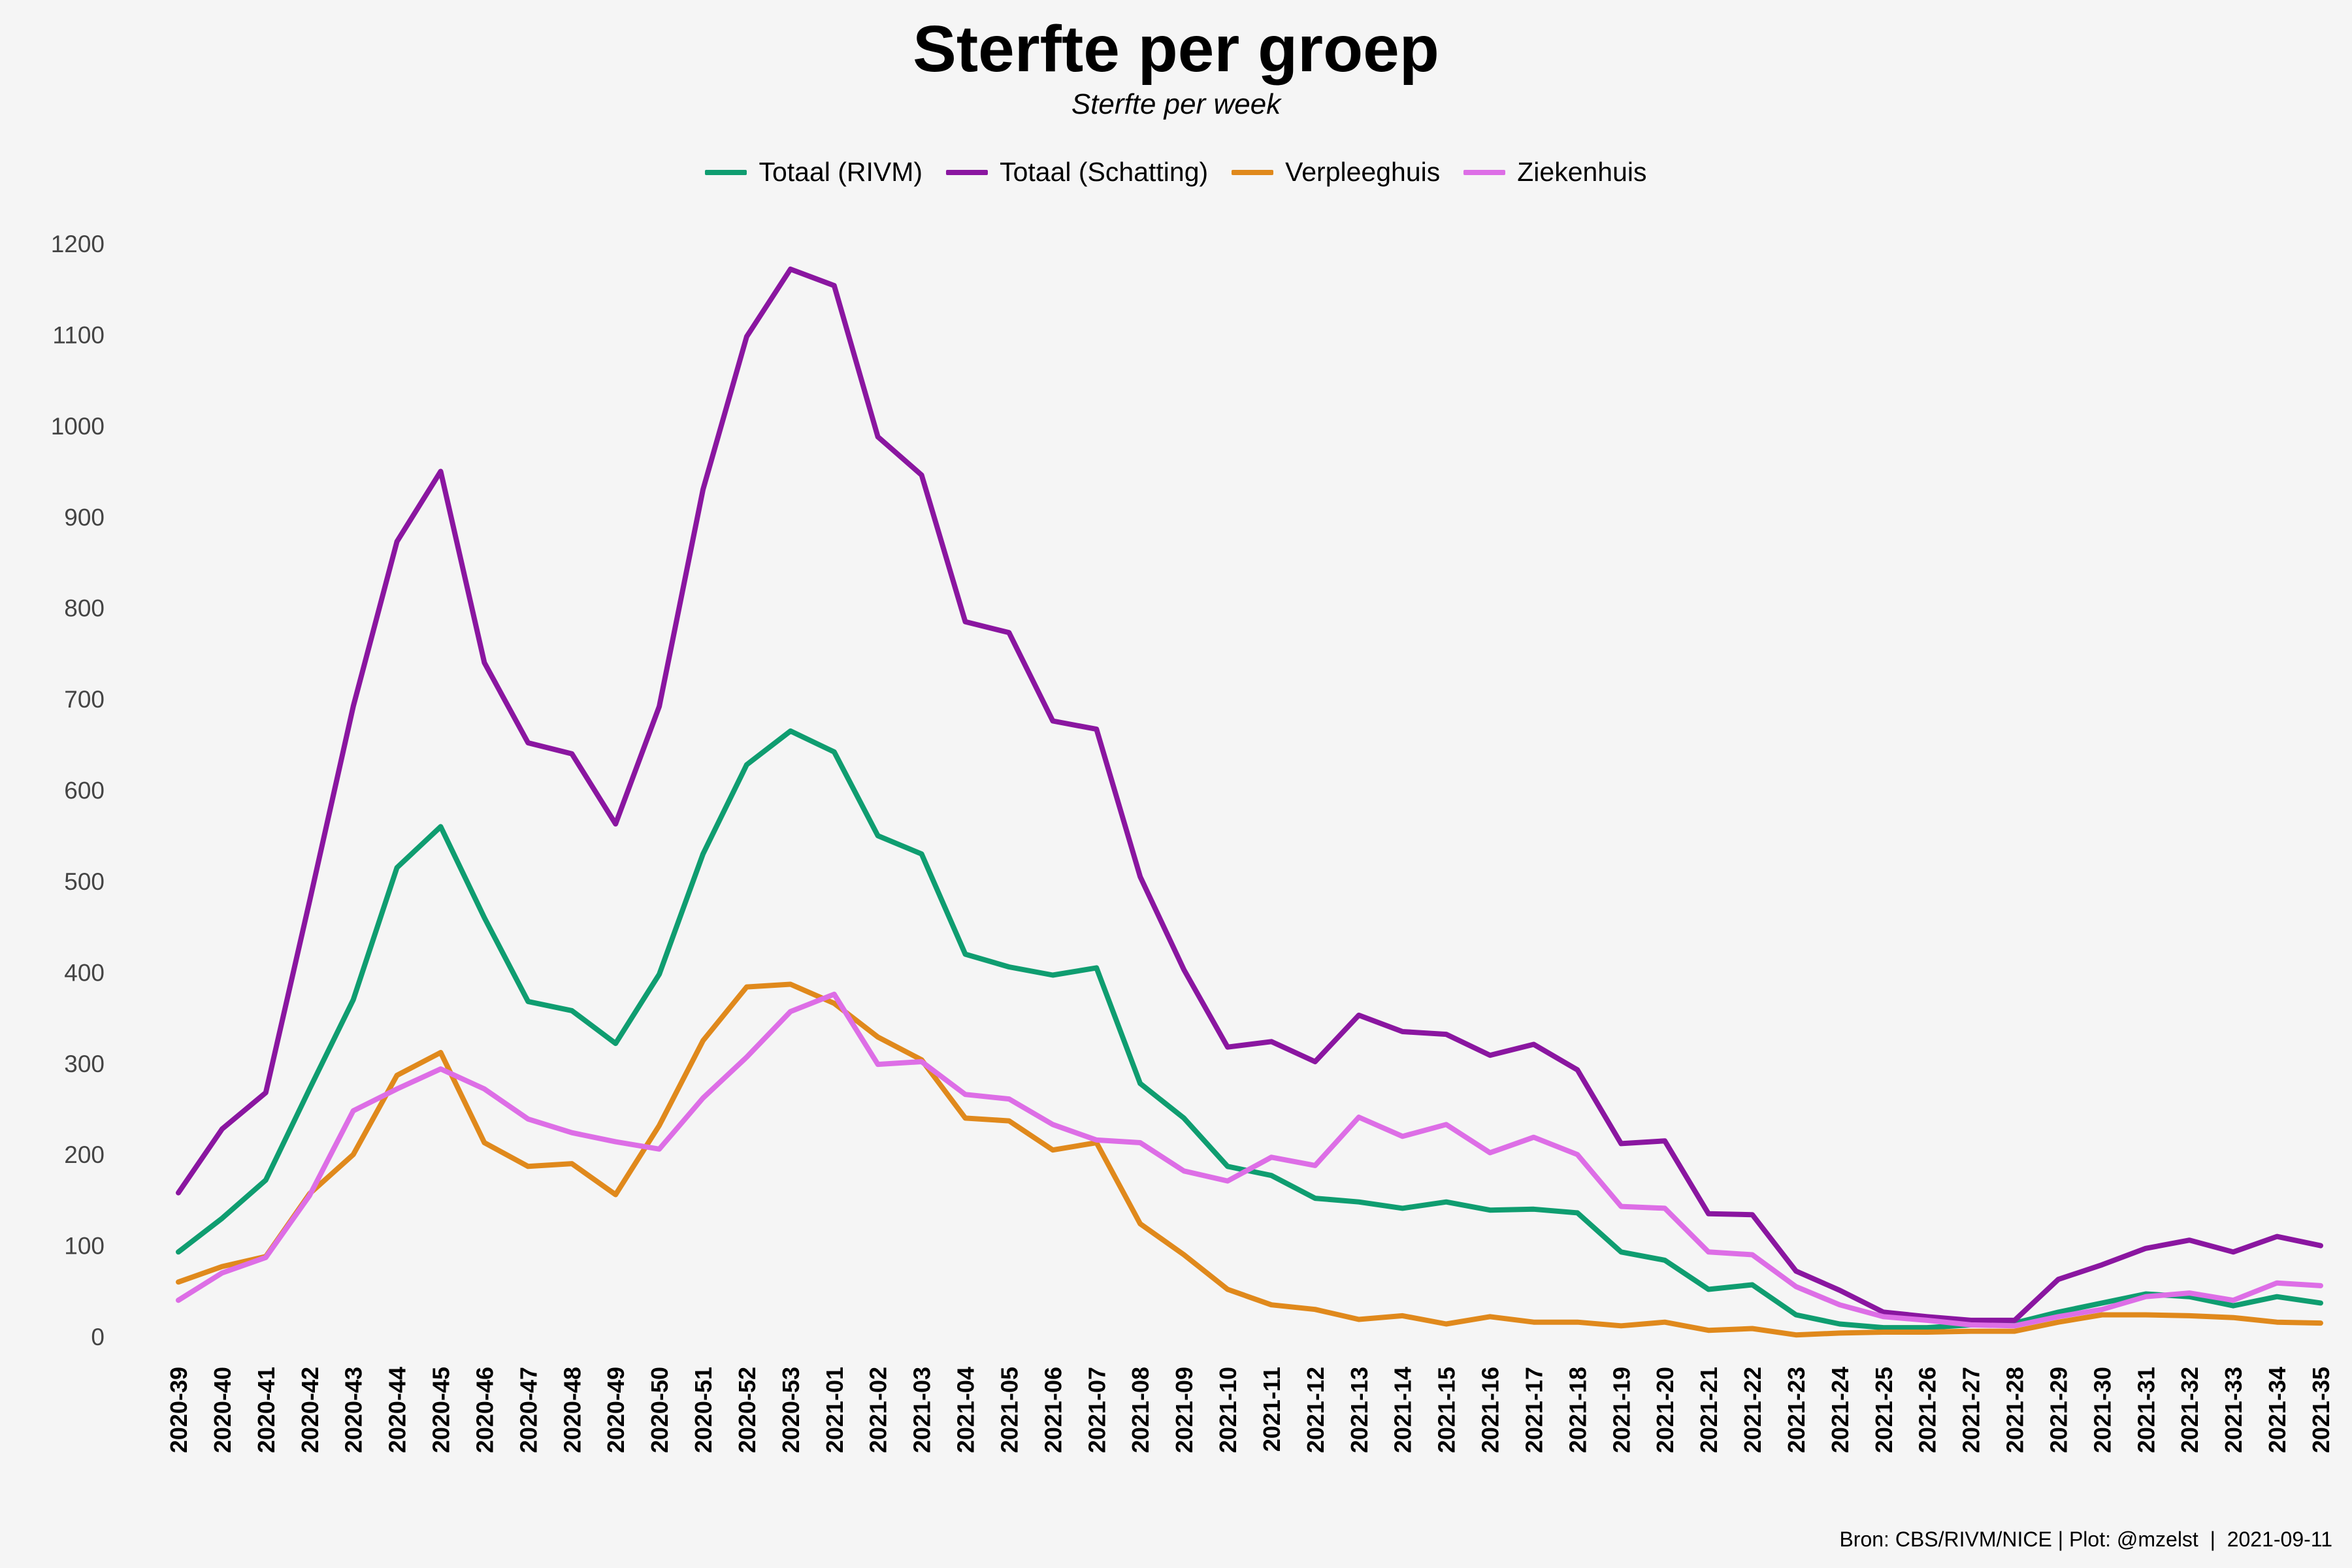 This screenshot has width=2352, height=1568. What do you see at coordinates (222, 1410) in the screenshot?
I see `x-tick-label: 2020-40` at bounding box center [222, 1410].